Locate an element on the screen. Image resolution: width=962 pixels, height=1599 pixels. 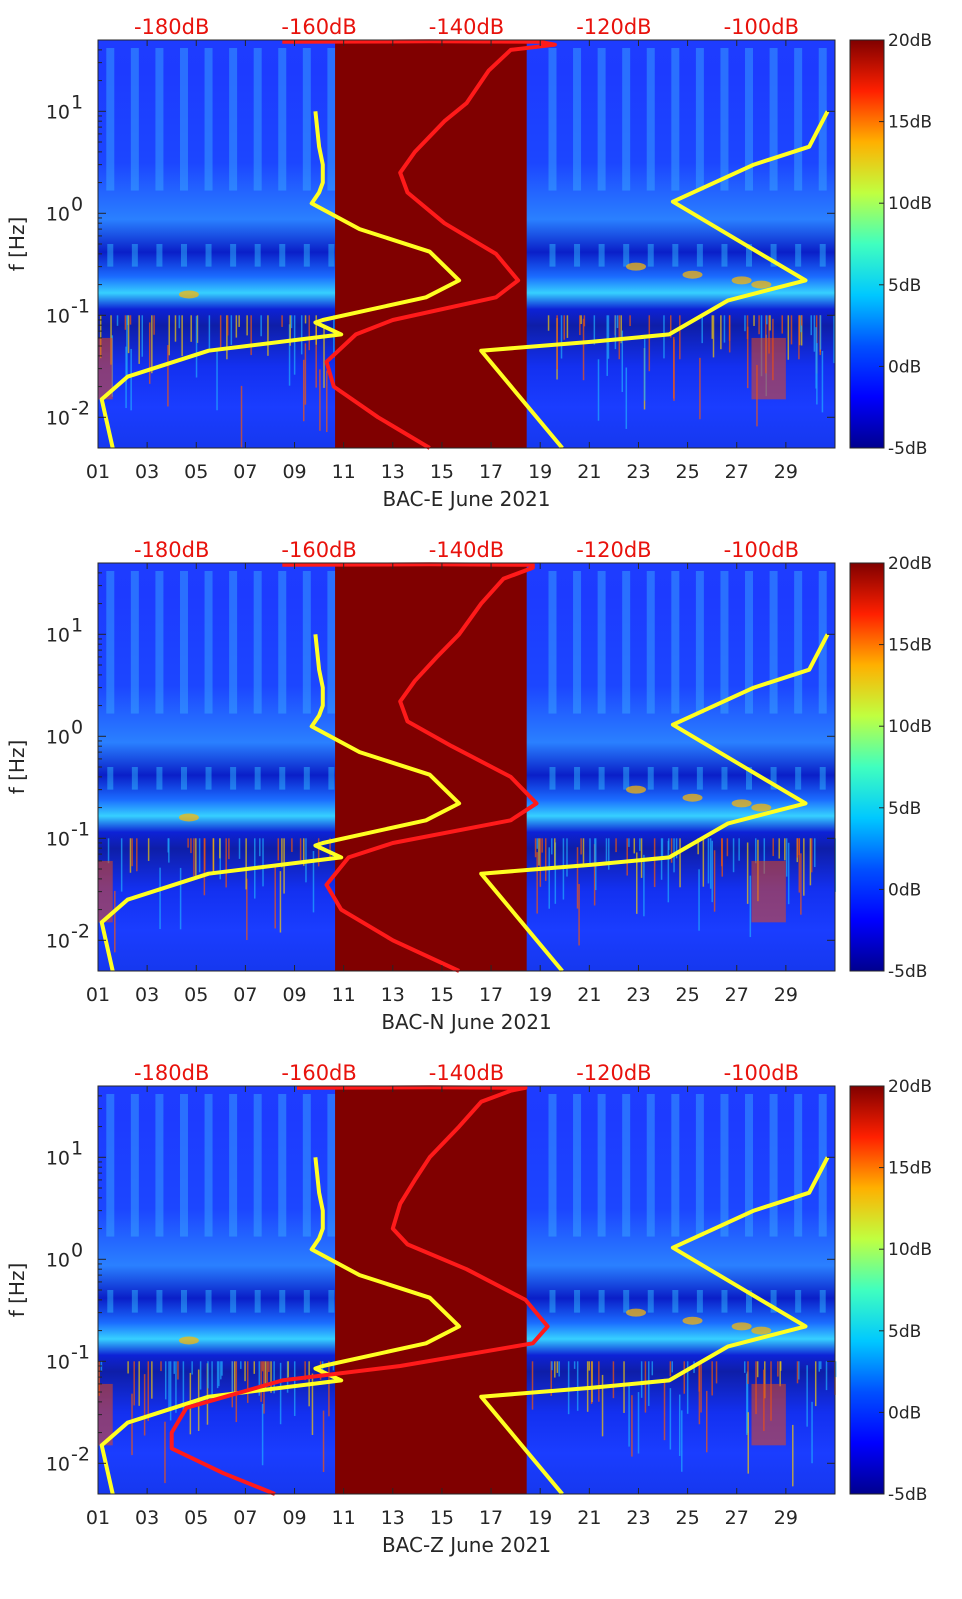
x-tick-label: 03 is located at coordinates (147, 472).